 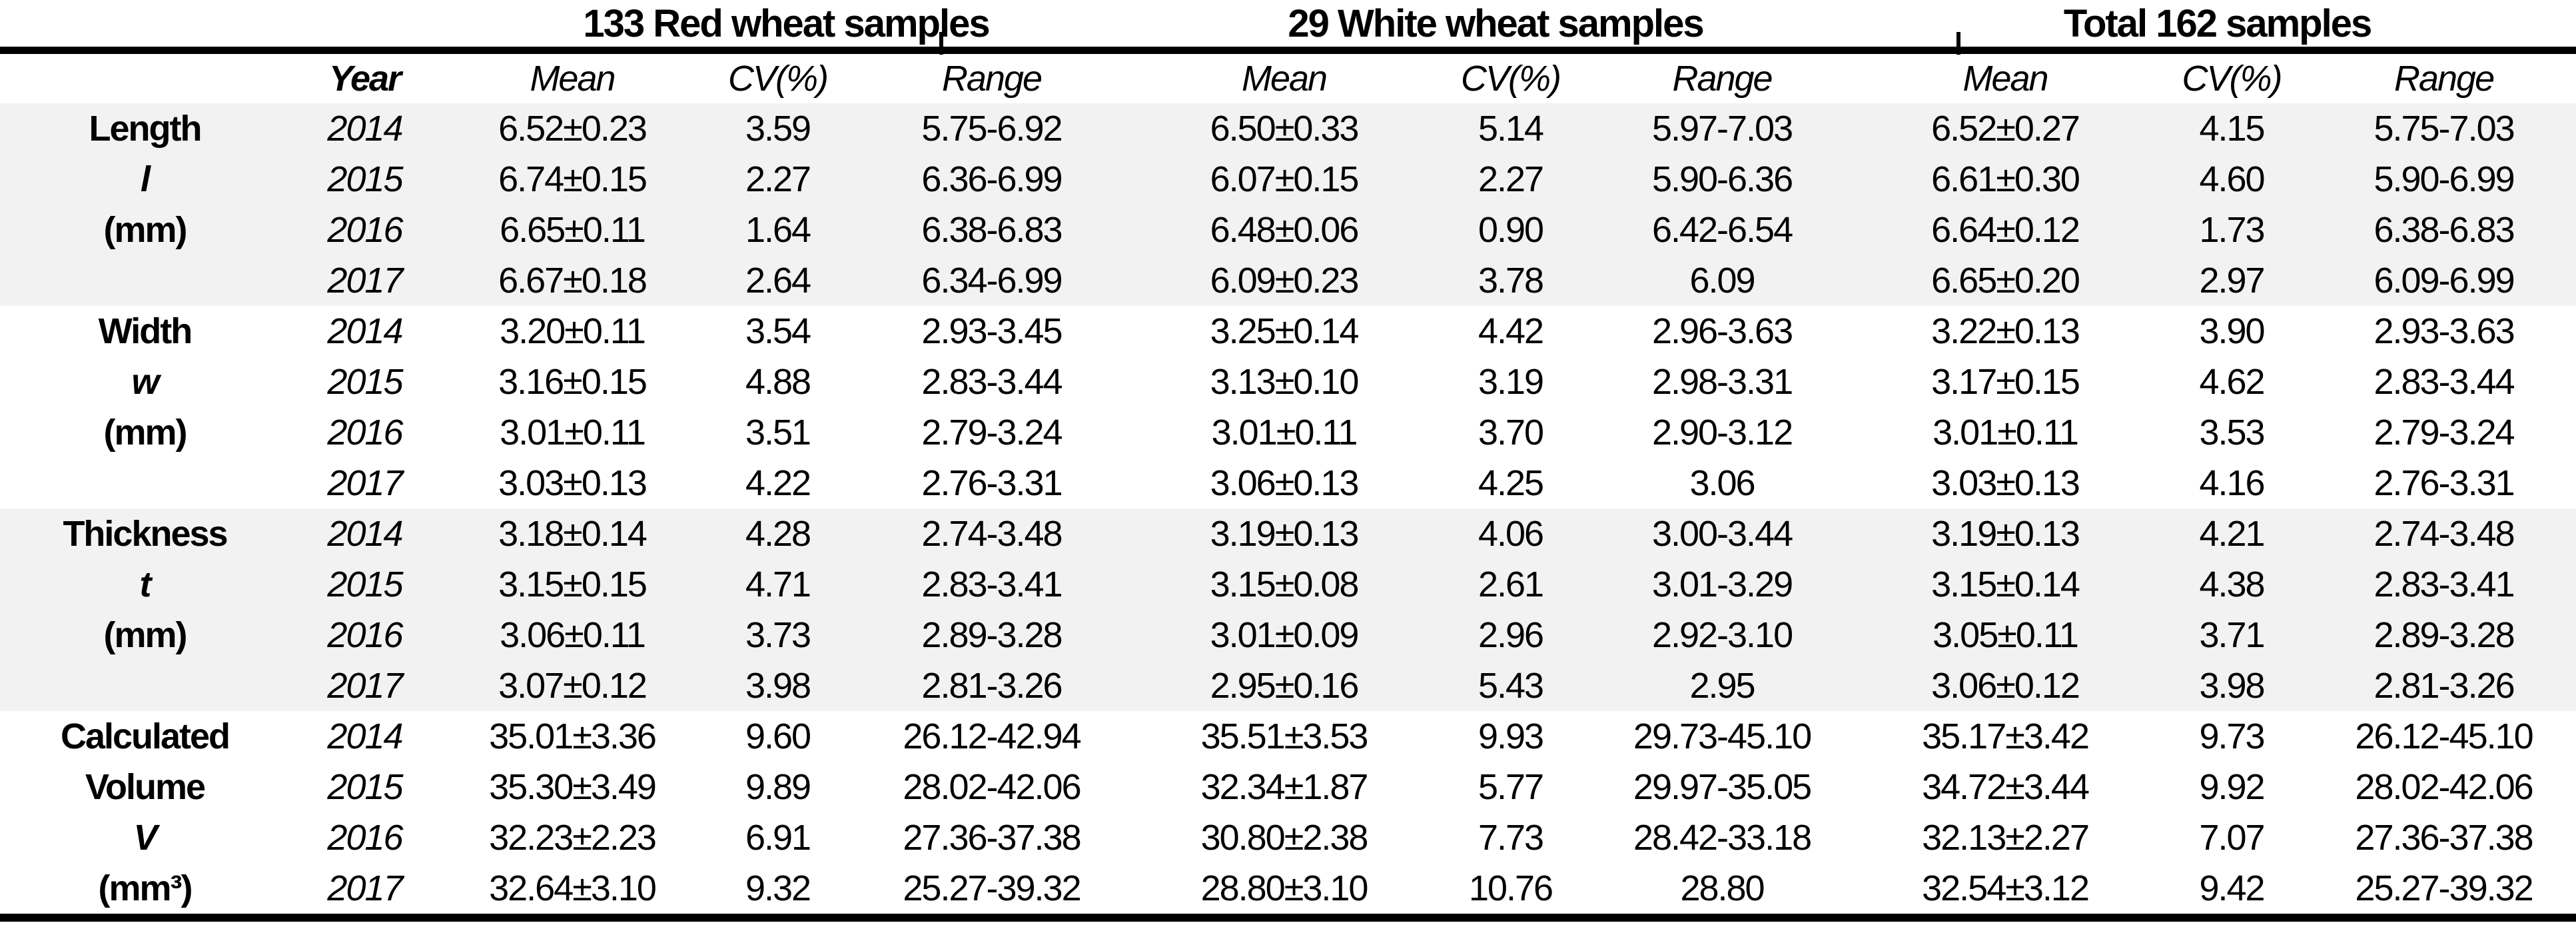 What do you see at coordinates (2006, 433) in the screenshot?
I see `cell-total-mean: 3.01±0.11` at bounding box center [2006, 433].